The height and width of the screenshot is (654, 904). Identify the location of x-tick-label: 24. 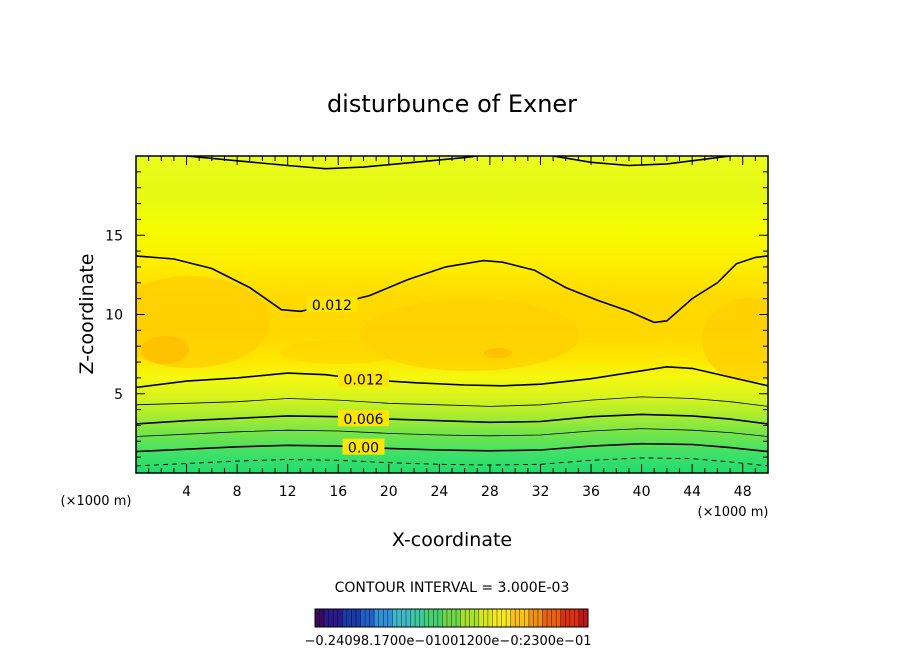
(439, 492).